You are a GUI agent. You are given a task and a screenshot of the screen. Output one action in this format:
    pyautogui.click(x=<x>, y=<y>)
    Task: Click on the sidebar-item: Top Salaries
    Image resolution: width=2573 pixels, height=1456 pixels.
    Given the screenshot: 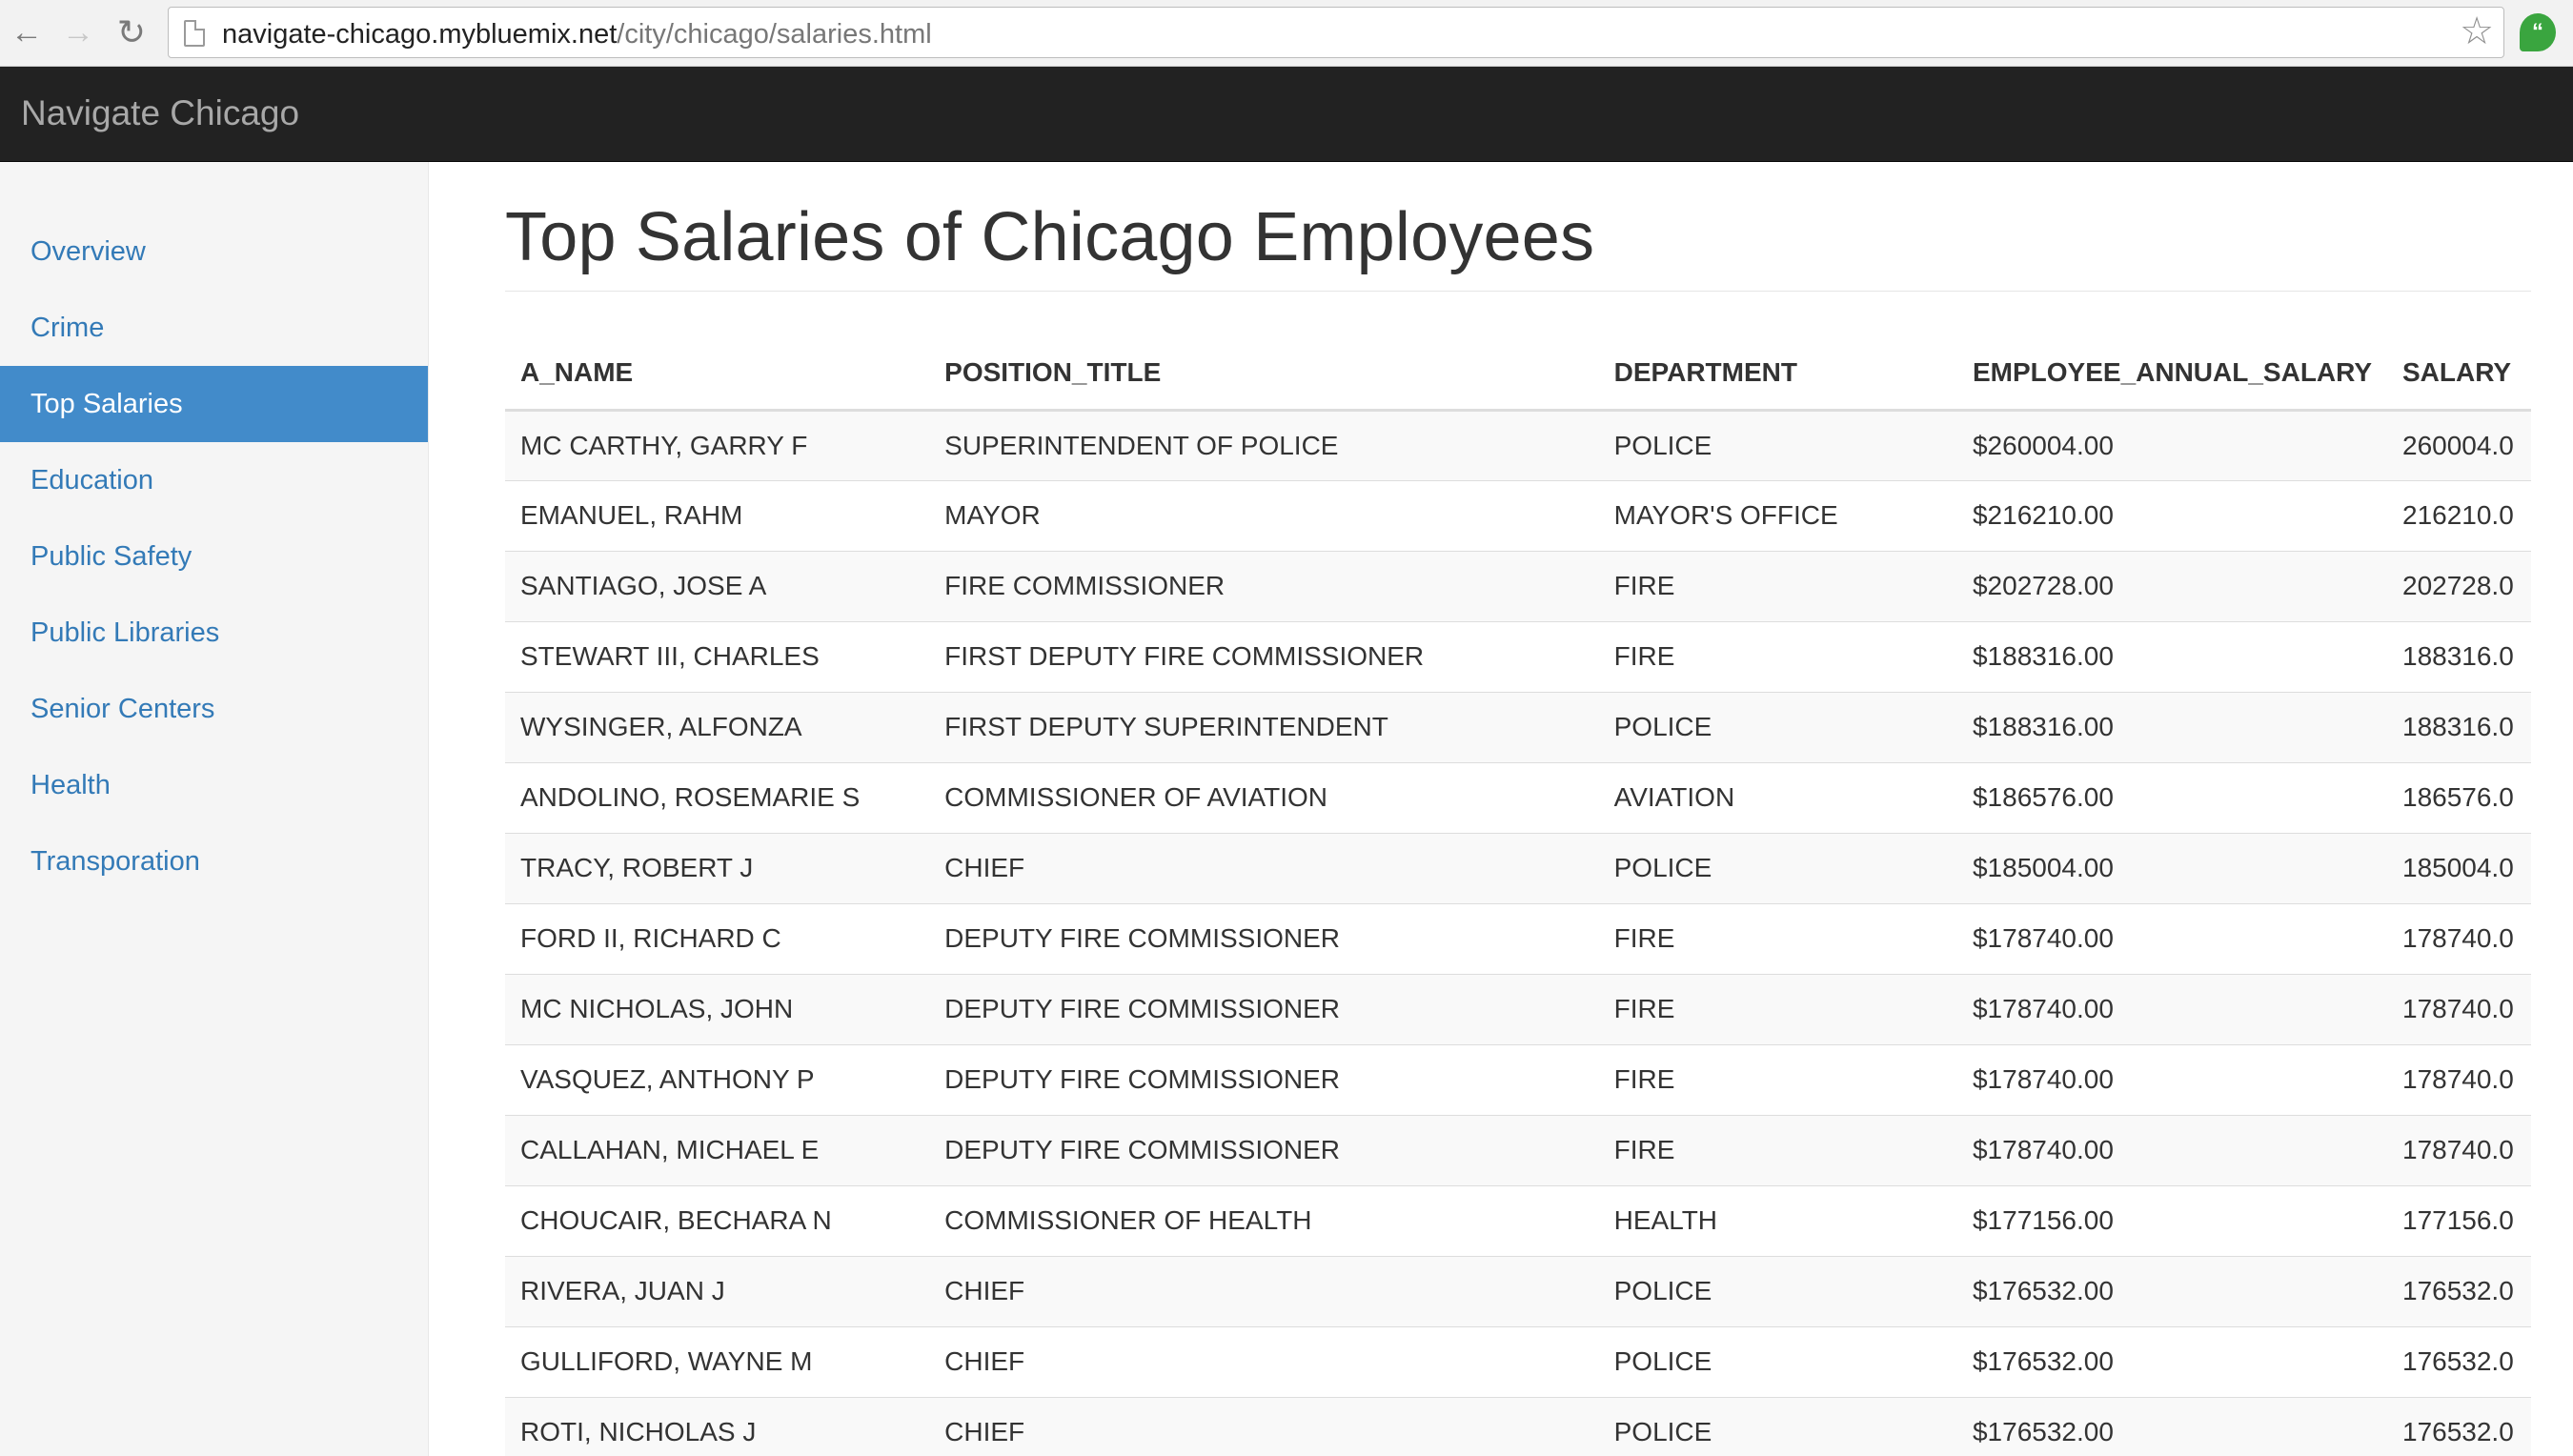 What is the action you would take?
    pyautogui.click(x=214, y=404)
    